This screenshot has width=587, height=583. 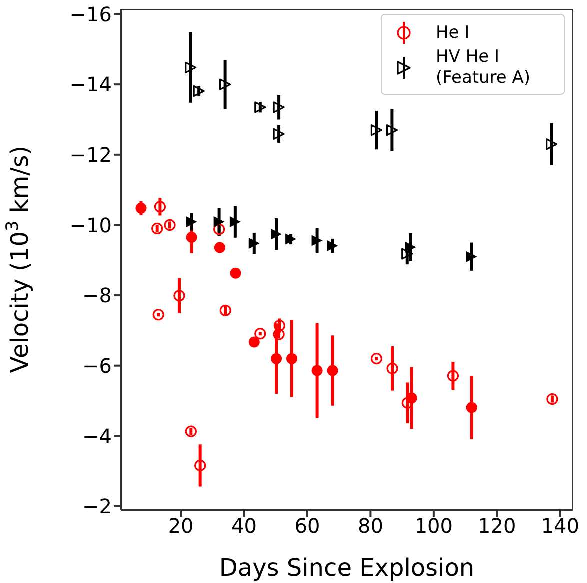 I want to click on y-tick-label: −2, so click(x=97, y=506).